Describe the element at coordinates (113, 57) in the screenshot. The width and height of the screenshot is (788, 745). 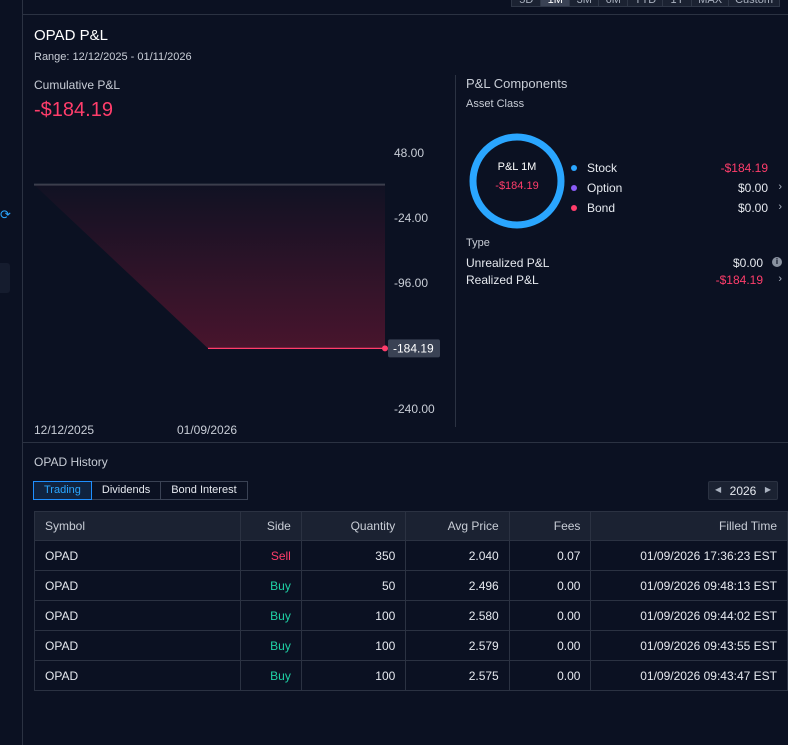
I see `date-range: Range: 12/12/2025 - 01/11/2026` at that location.